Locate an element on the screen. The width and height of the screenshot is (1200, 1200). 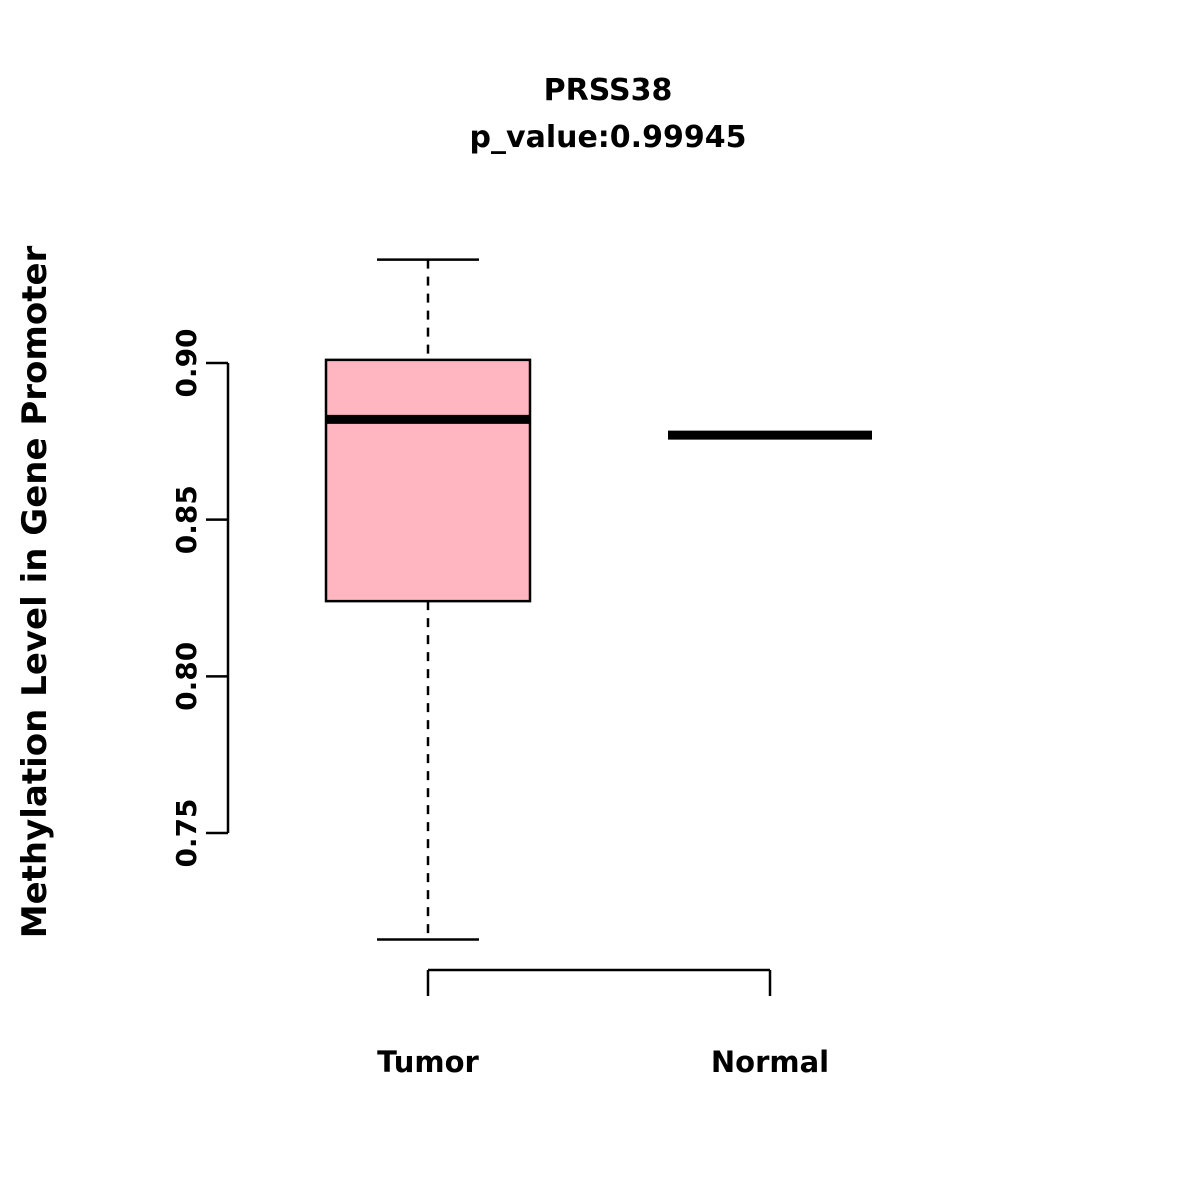
y-tick-label: 0.75 is located at coordinates (186, 832).